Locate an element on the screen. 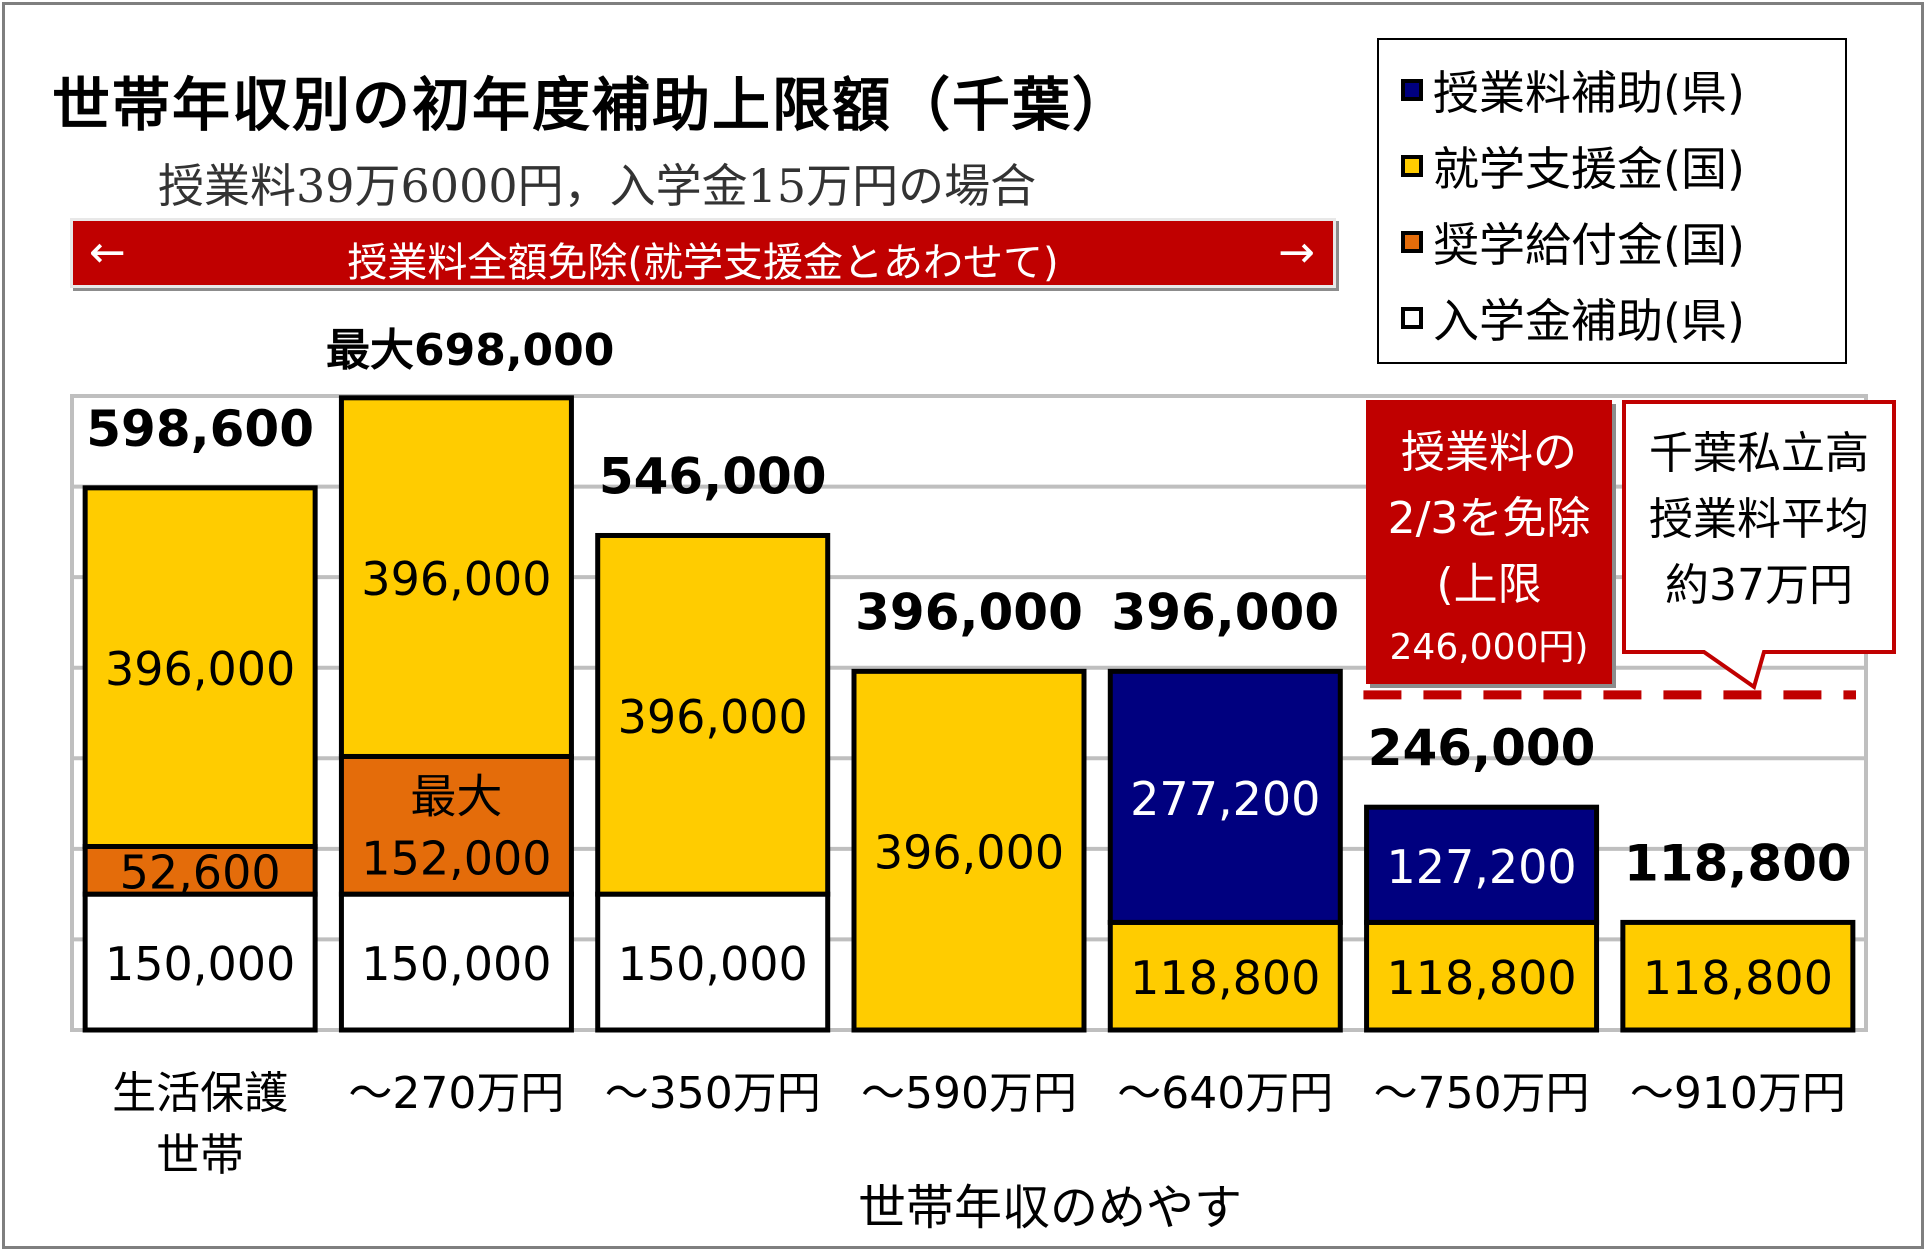 Image resolution: width=1930 pixels, height=1255 pixels. x-axis-label: 世帯年収のめやす is located at coordinates (1050, 1208).